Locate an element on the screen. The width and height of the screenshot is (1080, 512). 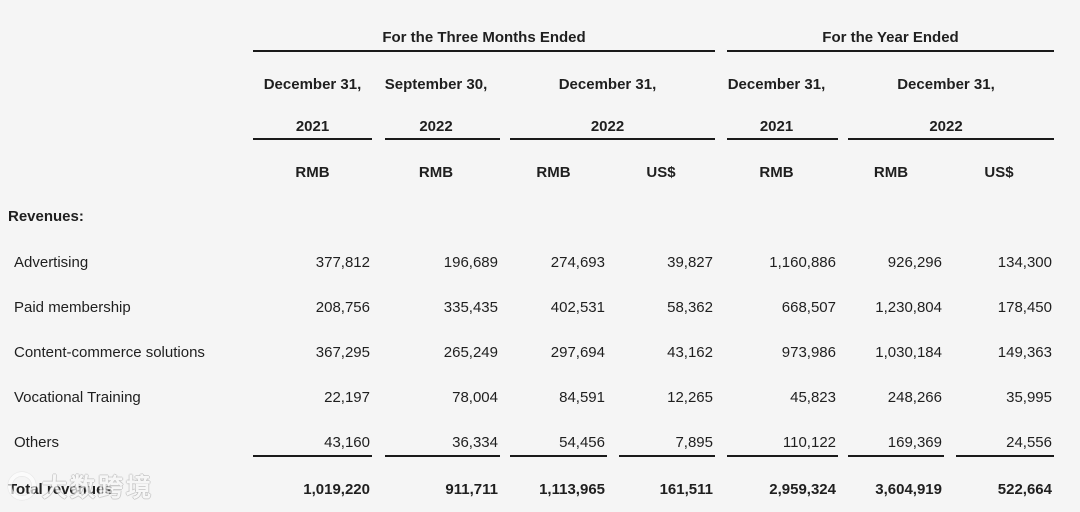
group-rule-three-months is located at coordinates (484, 51).